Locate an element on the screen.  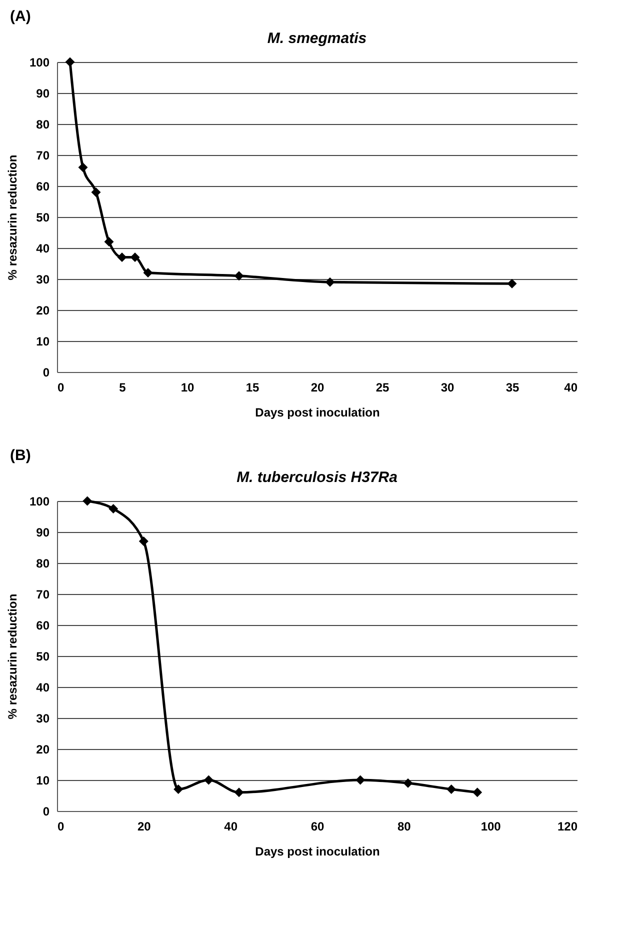
chart-title: M. smegmatis is located at coordinates (317, 38).